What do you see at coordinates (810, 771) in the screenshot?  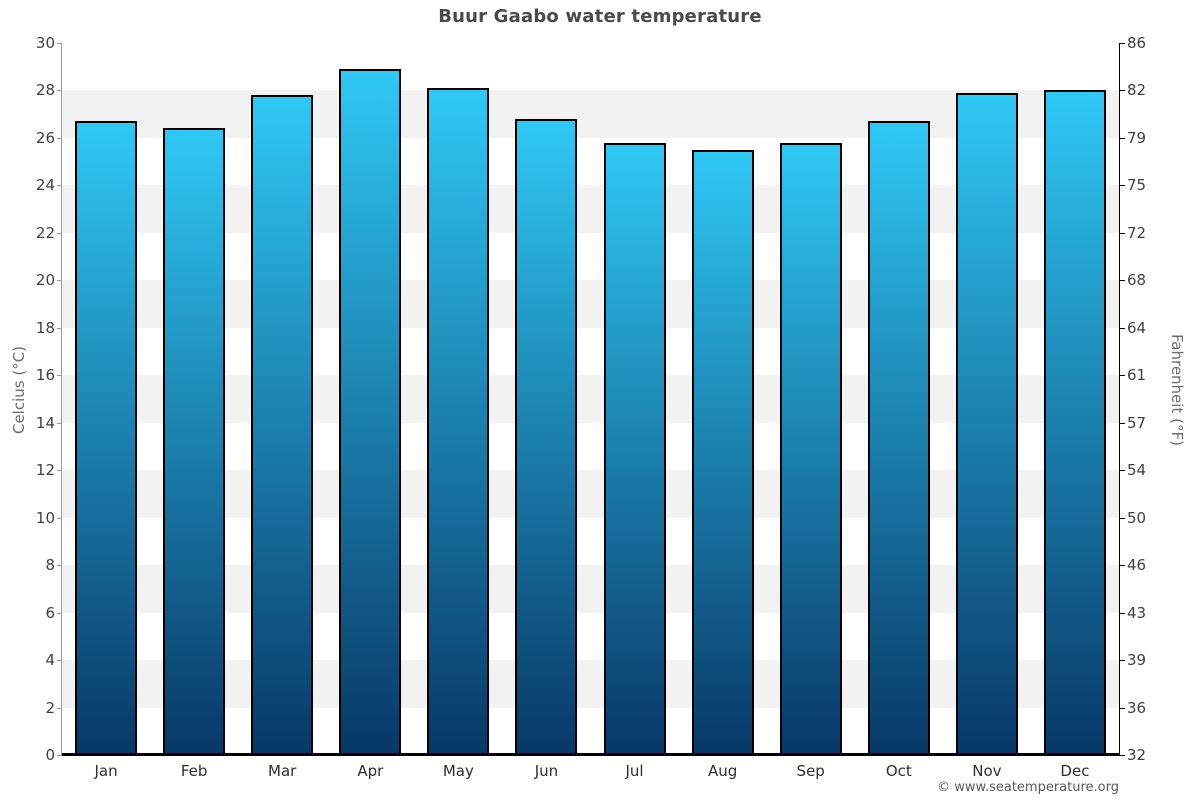 I see `x-label-sep: Sep` at bounding box center [810, 771].